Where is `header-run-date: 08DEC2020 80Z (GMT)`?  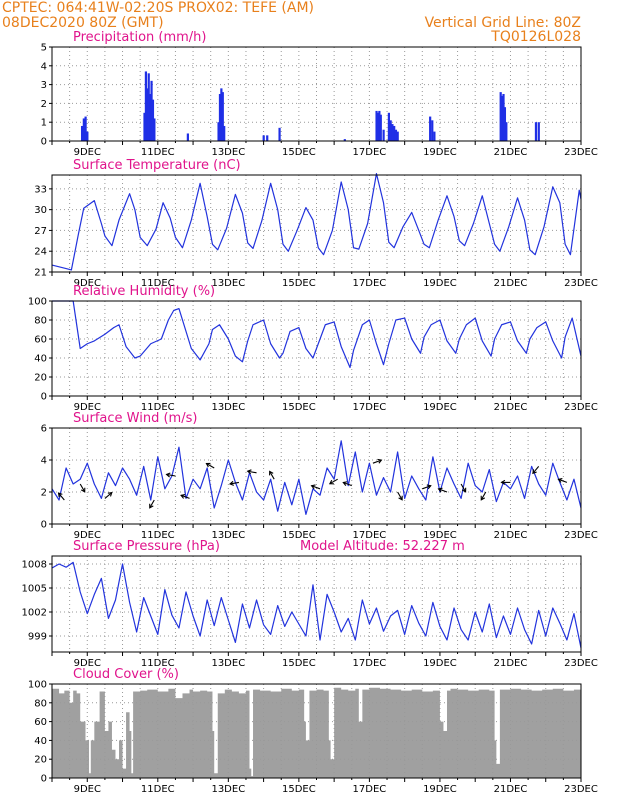 header-run-date: 08DEC2020 80Z (GMT) is located at coordinates (83, 23).